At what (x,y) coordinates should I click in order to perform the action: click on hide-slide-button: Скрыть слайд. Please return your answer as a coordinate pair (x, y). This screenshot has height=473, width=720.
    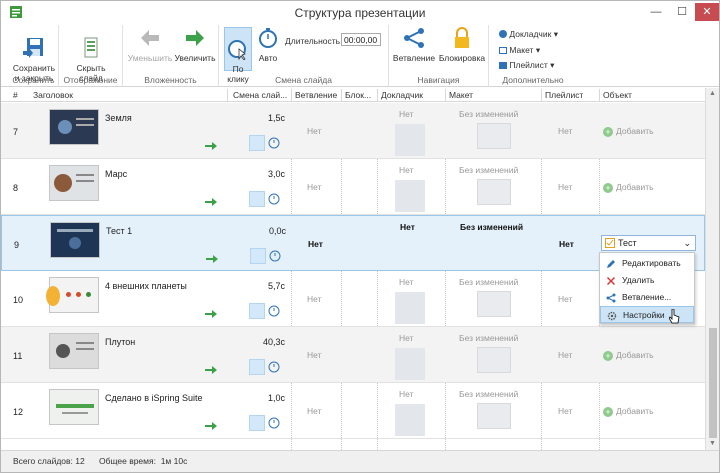
    Looking at the image, I should click on (91, 55).